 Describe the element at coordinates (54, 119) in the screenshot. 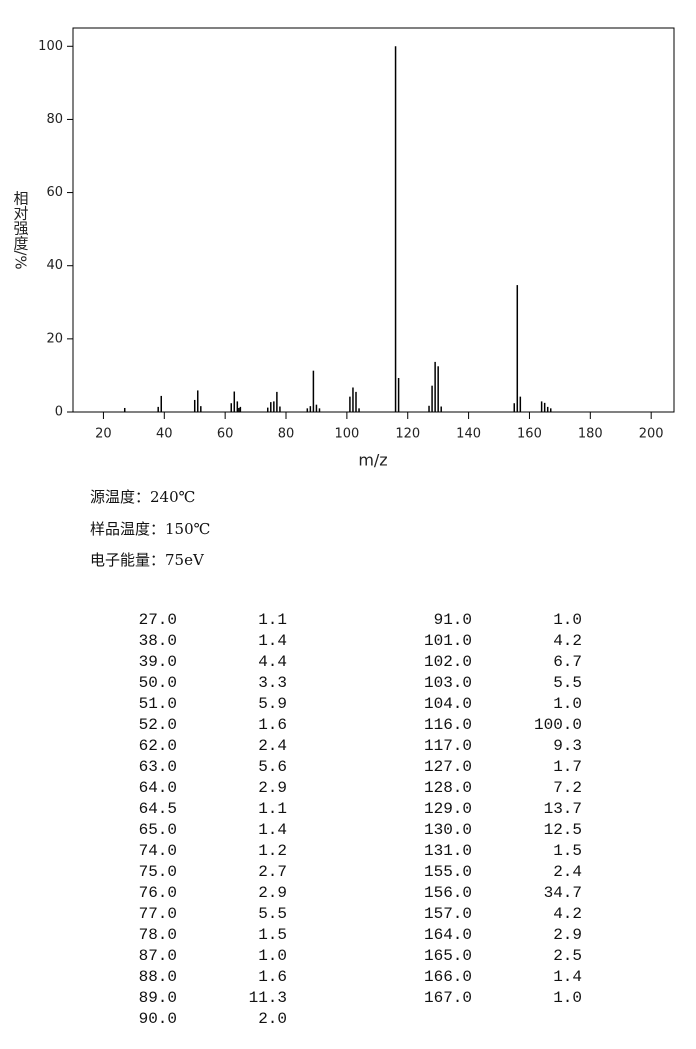

I see `y-tick-label: 80` at that location.